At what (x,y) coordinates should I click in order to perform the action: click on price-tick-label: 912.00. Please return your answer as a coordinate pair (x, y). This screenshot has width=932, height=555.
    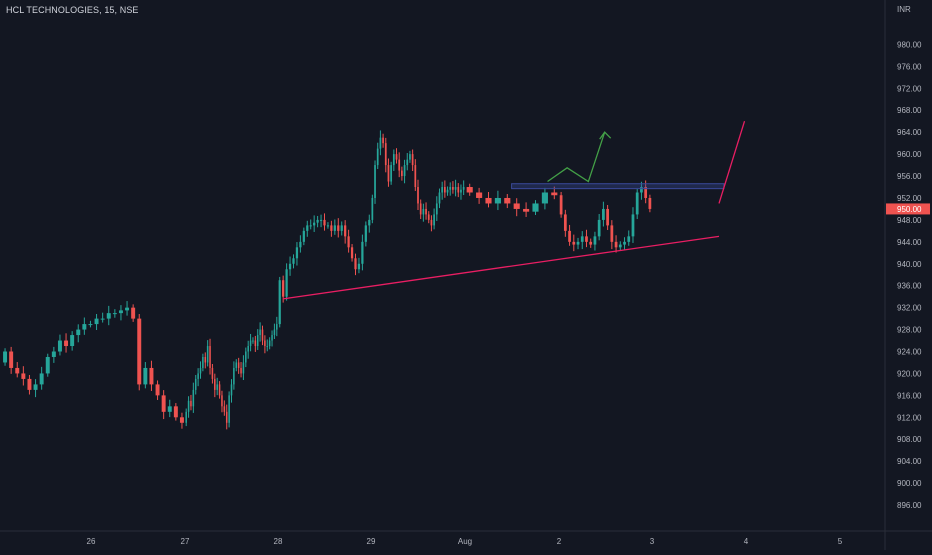
    Looking at the image, I should click on (909, 417).